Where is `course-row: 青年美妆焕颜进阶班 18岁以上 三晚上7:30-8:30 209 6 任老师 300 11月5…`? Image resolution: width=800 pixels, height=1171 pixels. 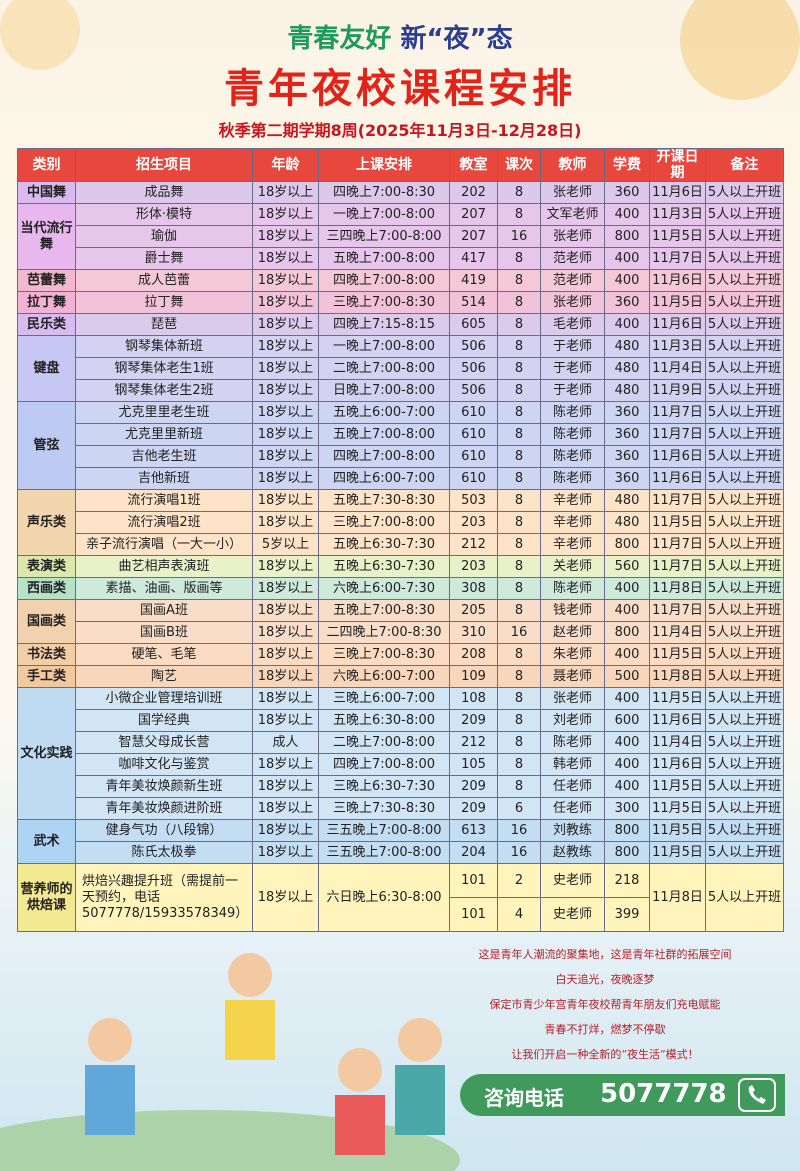
course-row: 青年美妆焕颜进阶班 18岁以上 三晚上7:30-8:30 209 6 任老师 300 11月5… is located at coordinates (400, 808).